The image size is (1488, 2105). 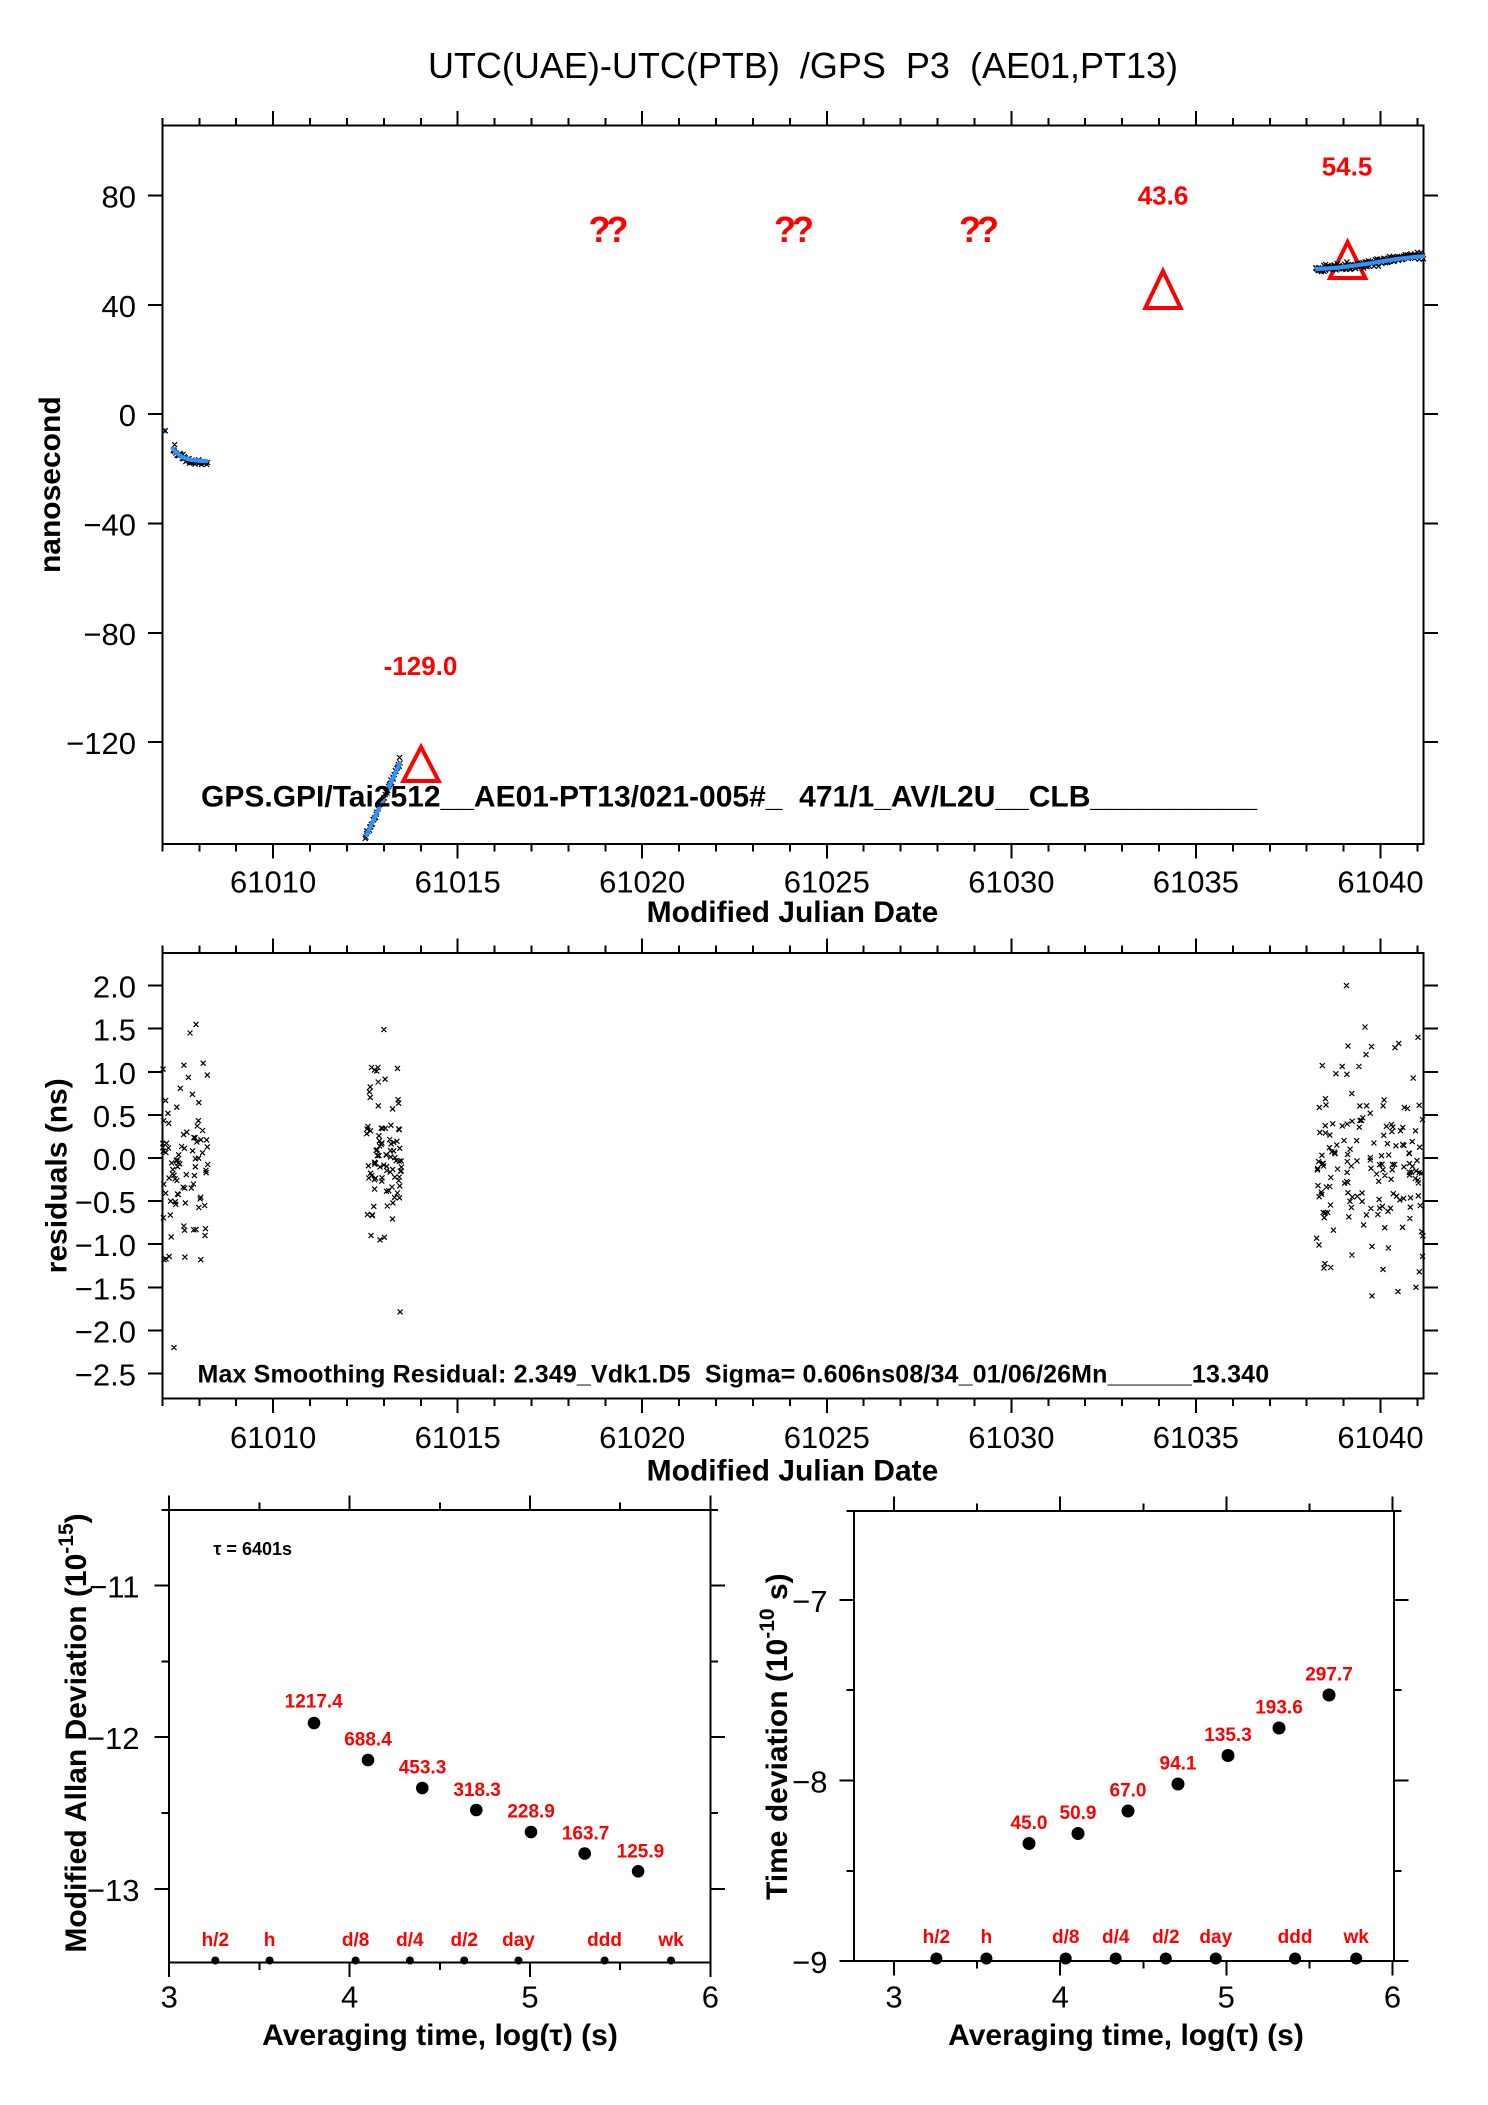 I want to click on svg-text: 163.7, so click(x=586, y=1834).